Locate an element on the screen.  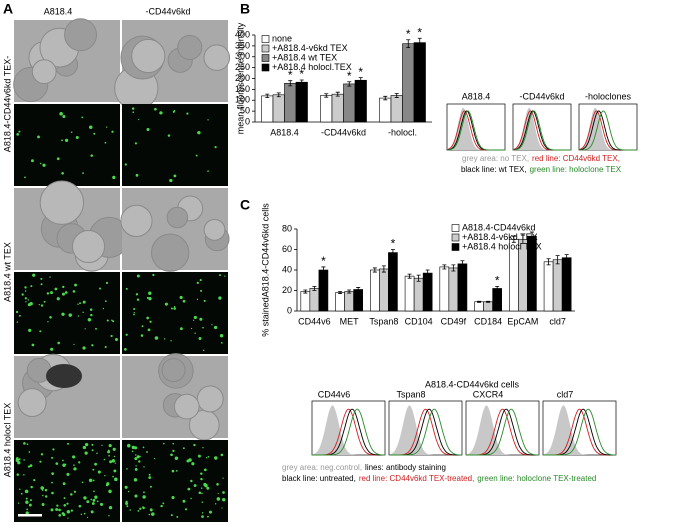
histogram-title: cld7 is located at coordinates (565, 394).